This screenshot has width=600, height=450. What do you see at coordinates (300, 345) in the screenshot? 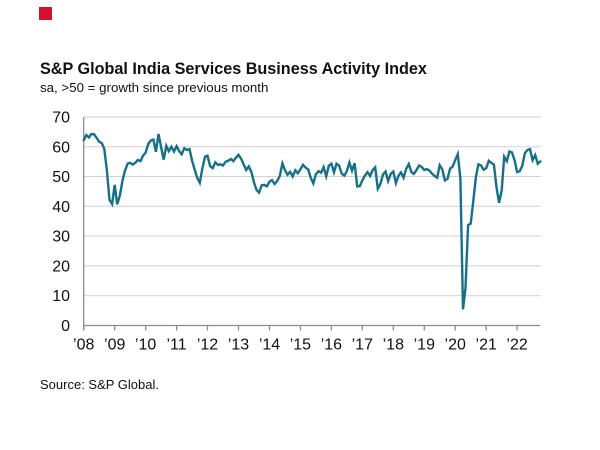
I see `svg-text: ’15` at bounding box center [300, 345].